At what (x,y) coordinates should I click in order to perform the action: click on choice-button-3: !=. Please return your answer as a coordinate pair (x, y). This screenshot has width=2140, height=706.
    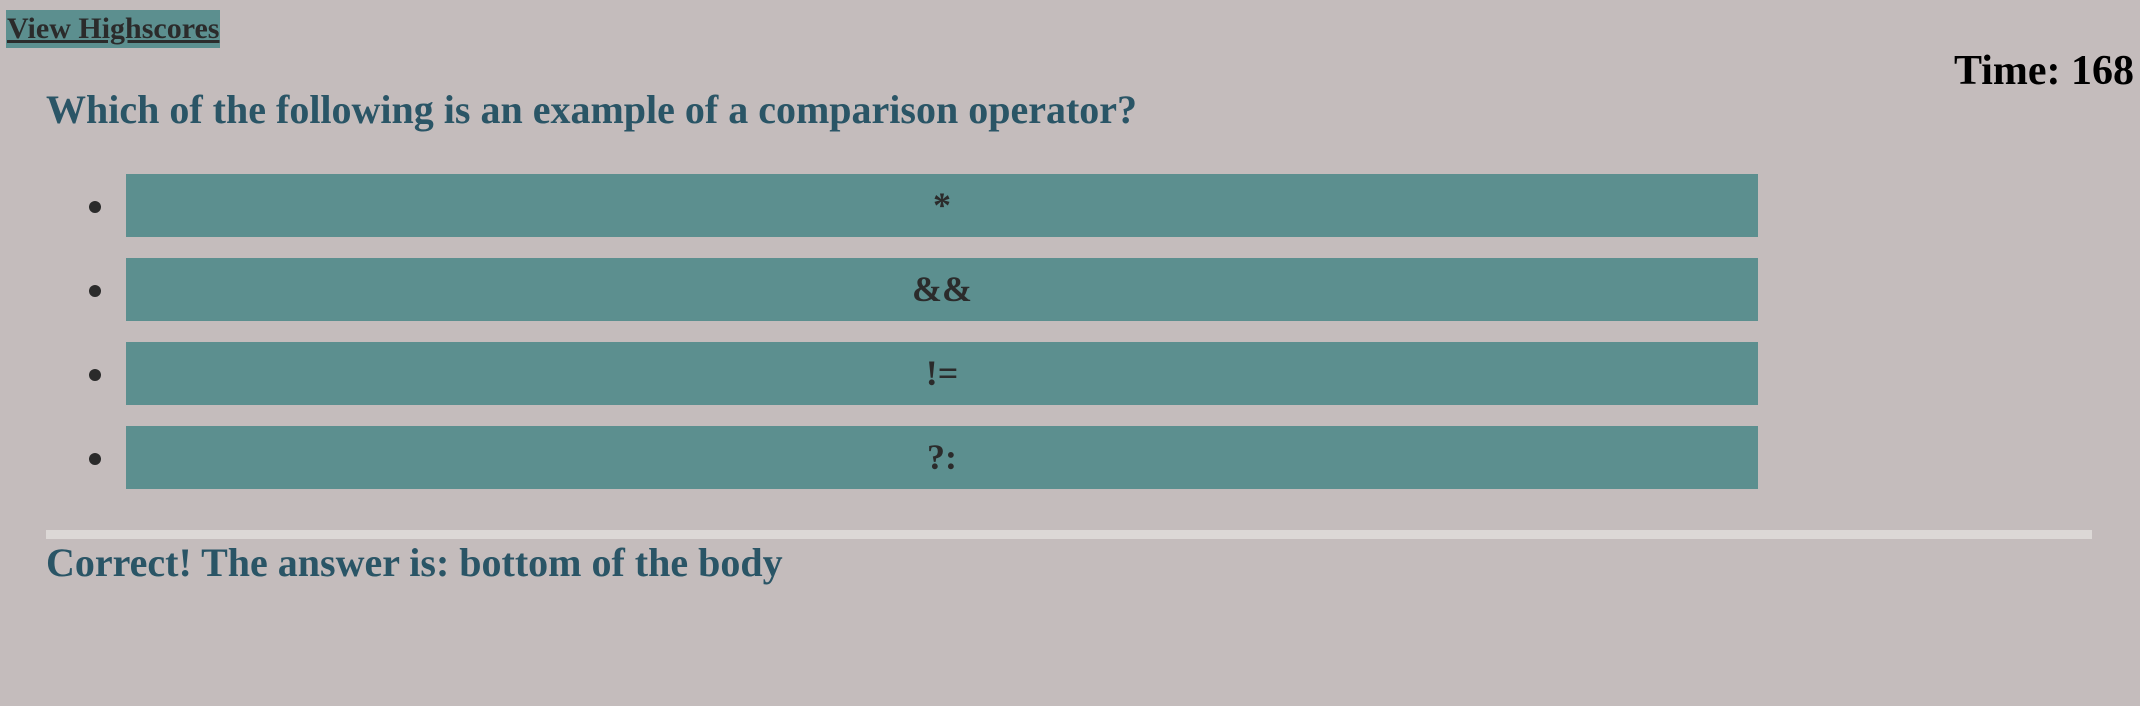
    Looking at the image, I should click on (942, 373).